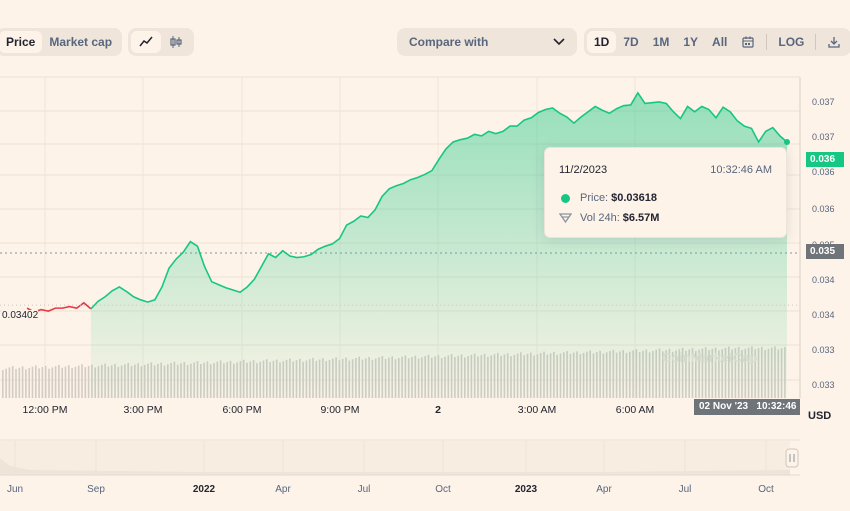 The width and height of the screenshot is (850, 511). I want to click on navigator-label: 2022, so click(204, 489).